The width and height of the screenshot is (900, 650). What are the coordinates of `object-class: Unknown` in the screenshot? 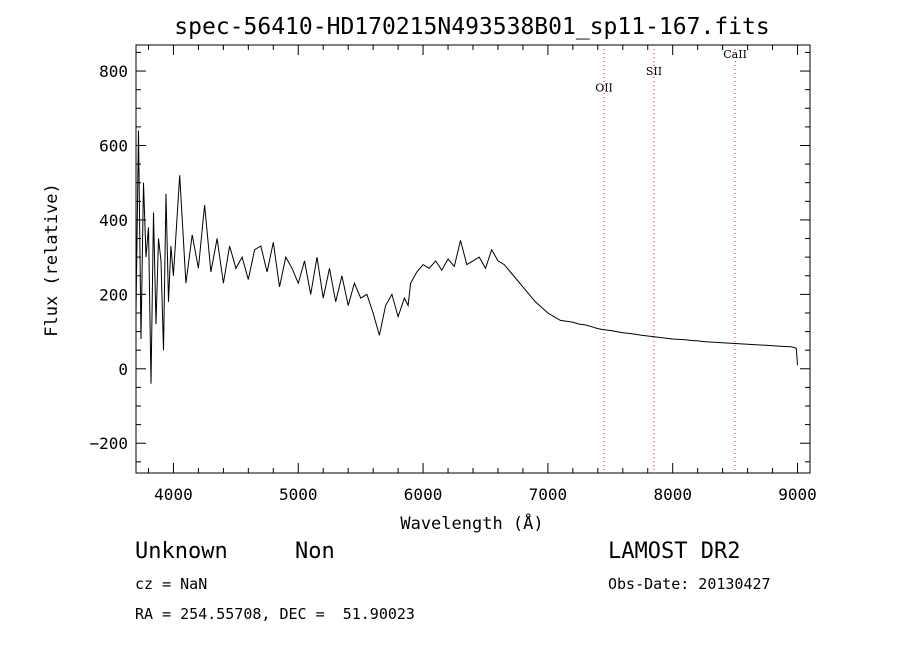 It's located at (181, 551).